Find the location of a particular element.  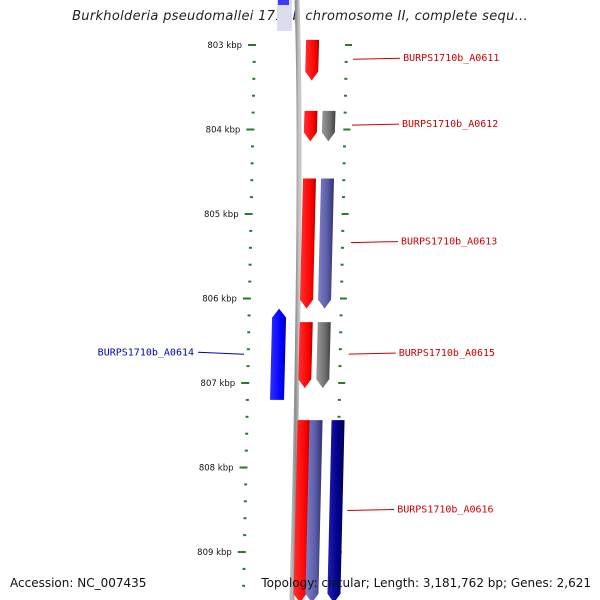

gene-a0615-gray-arrow is located at coordinates (323, 355).